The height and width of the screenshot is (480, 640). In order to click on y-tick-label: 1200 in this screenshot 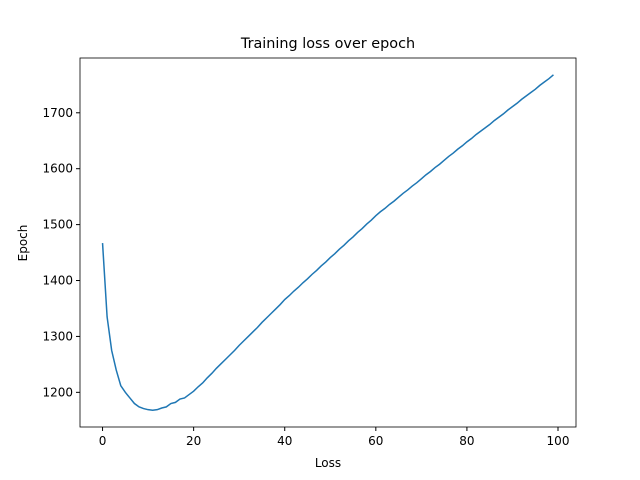, I will do `click(57, 392)`.